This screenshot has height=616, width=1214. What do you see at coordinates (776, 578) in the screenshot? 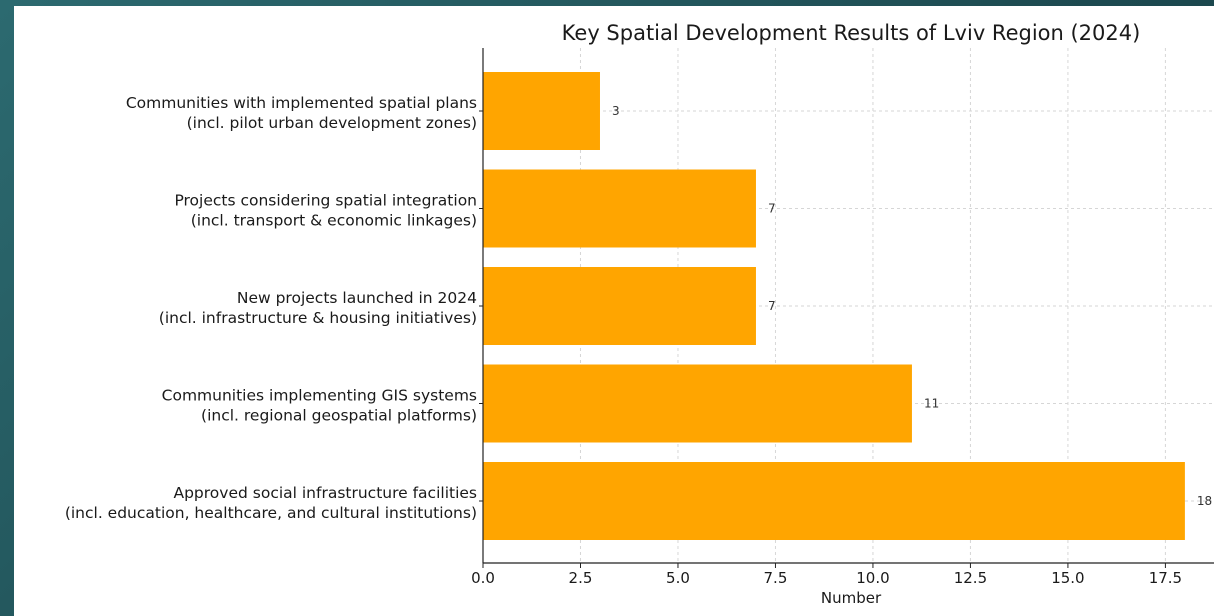
I see `x-tick-label: 7.5` at bounding box center [776, 578].